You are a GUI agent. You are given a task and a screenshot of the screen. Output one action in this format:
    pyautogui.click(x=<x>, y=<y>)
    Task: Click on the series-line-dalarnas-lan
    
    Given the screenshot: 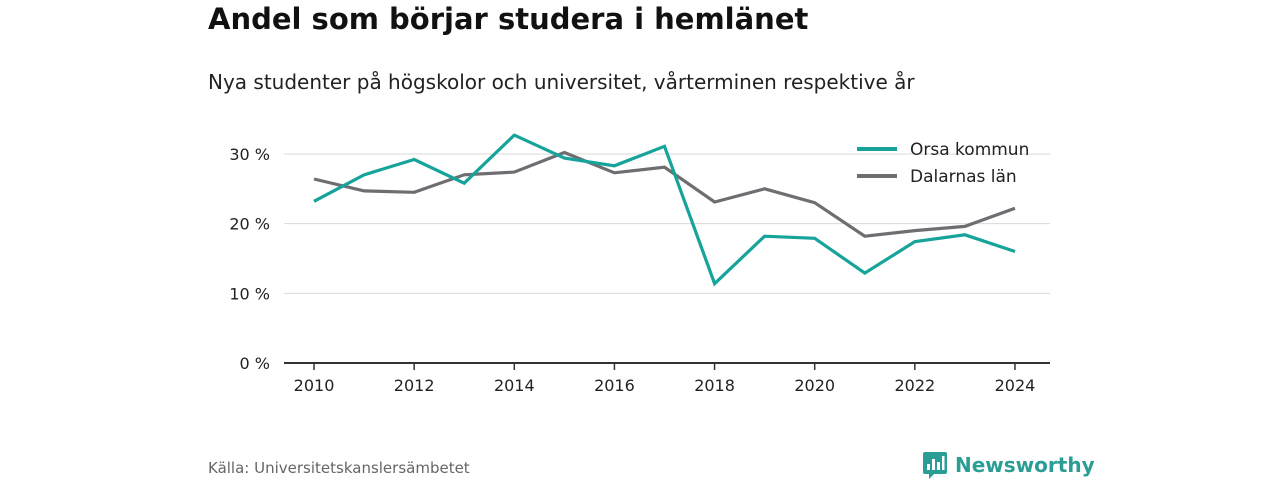 What is the action you would take?
    pyautogui.click(x=664, y=194)
    